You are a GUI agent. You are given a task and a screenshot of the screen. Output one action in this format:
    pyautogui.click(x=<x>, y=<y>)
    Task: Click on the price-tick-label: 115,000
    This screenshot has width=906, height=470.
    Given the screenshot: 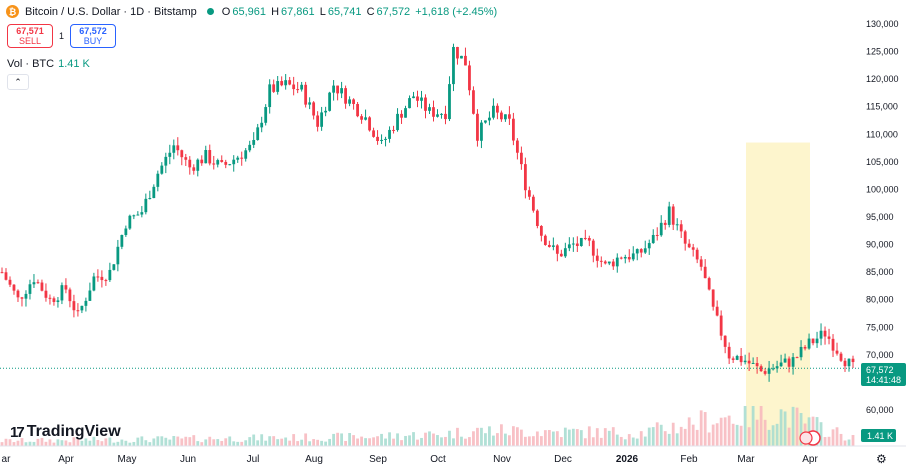 What is the action you would take?
    pyautogui.click(x=882, y=107)
    